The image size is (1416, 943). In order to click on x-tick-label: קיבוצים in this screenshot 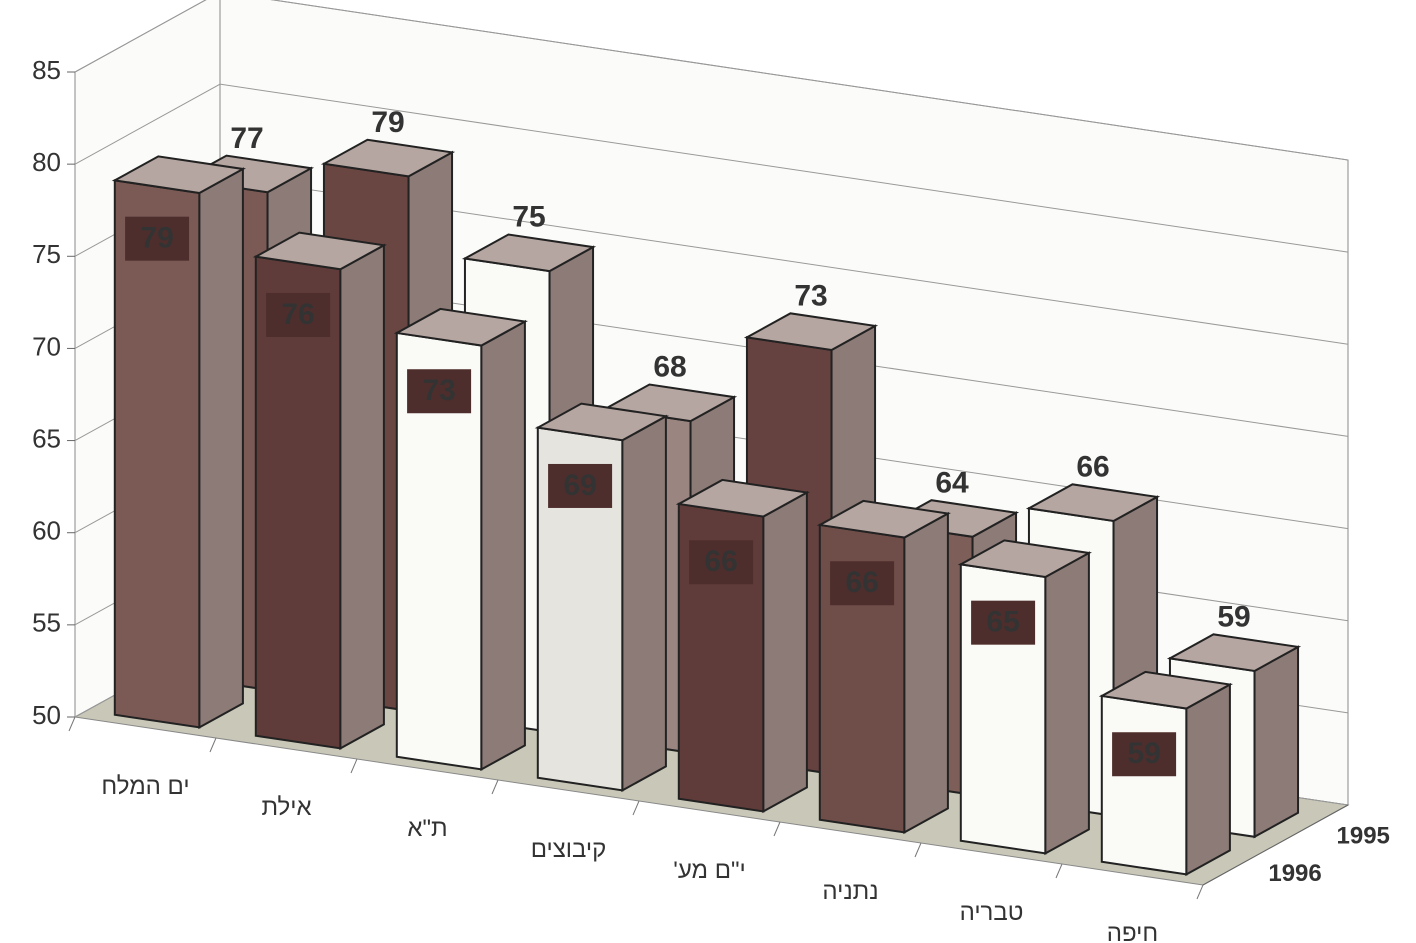, I will do `click(569, 849)`.